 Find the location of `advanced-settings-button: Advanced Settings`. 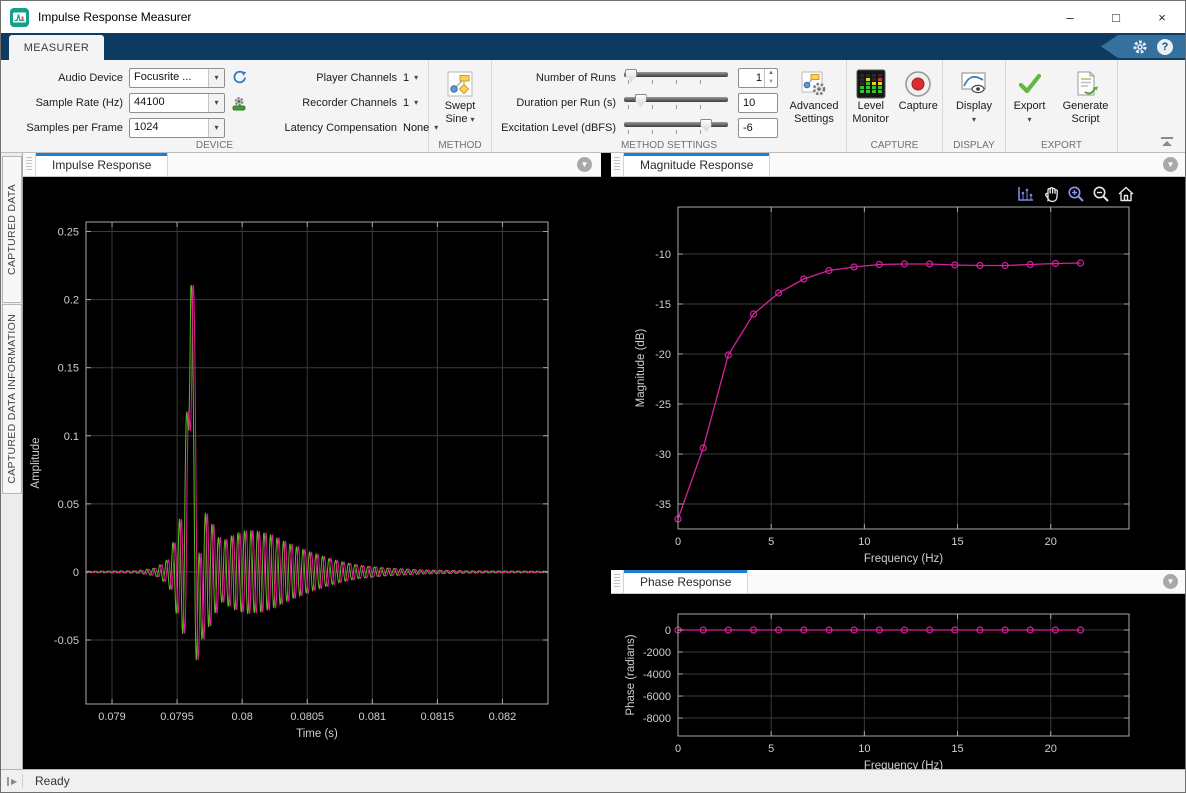

advanced-settings-button: Advanced Settings is located at coordinates (814, 108).